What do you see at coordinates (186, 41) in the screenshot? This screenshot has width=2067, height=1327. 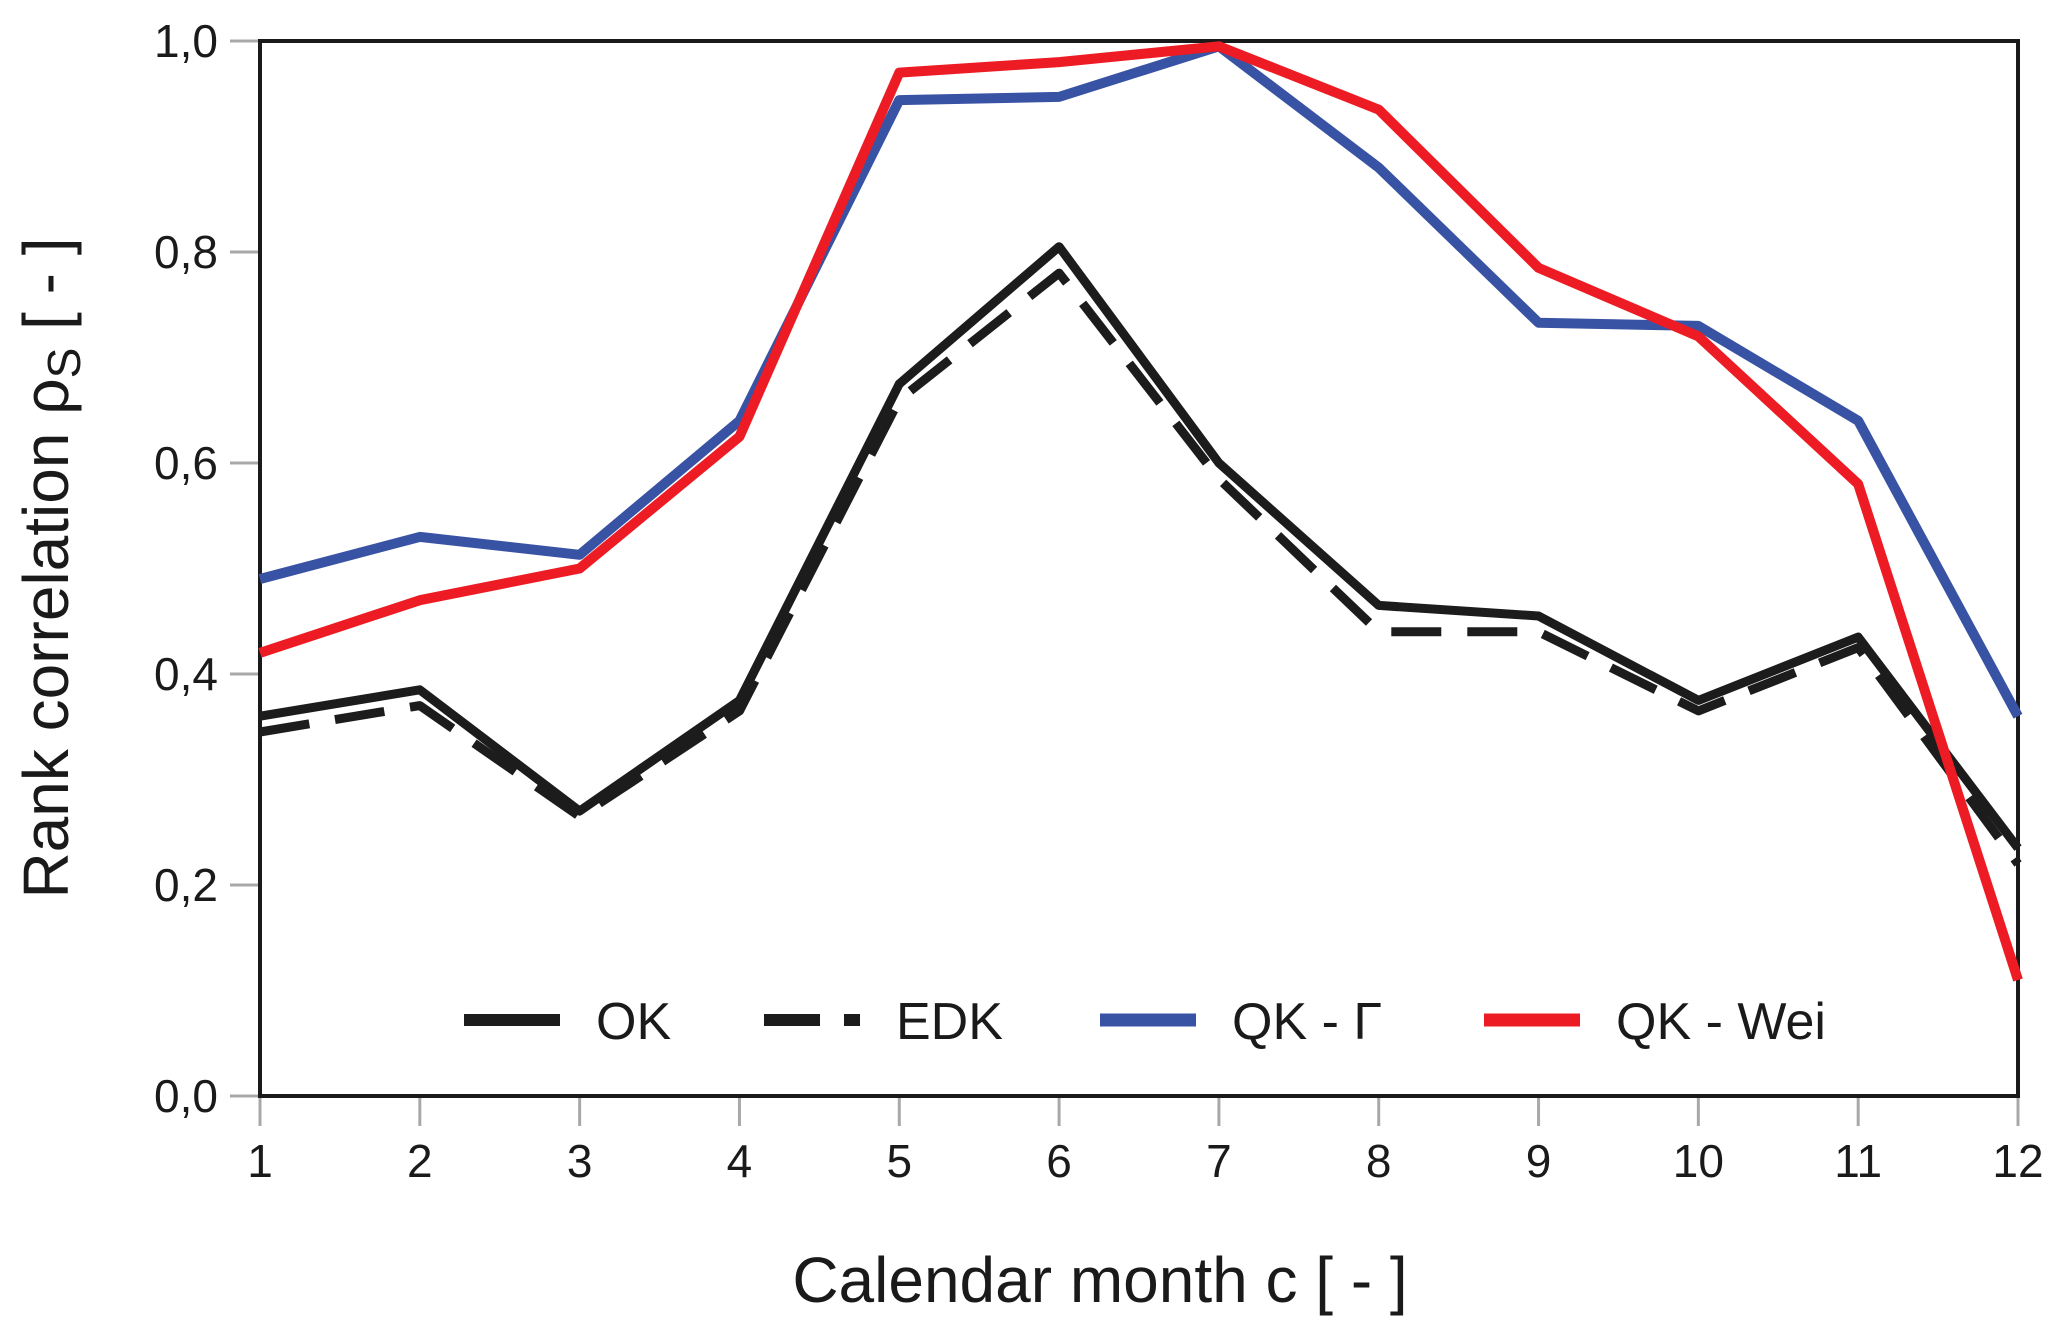 I see `y-tick-label: 1,0` at bounding box center [186, 41].